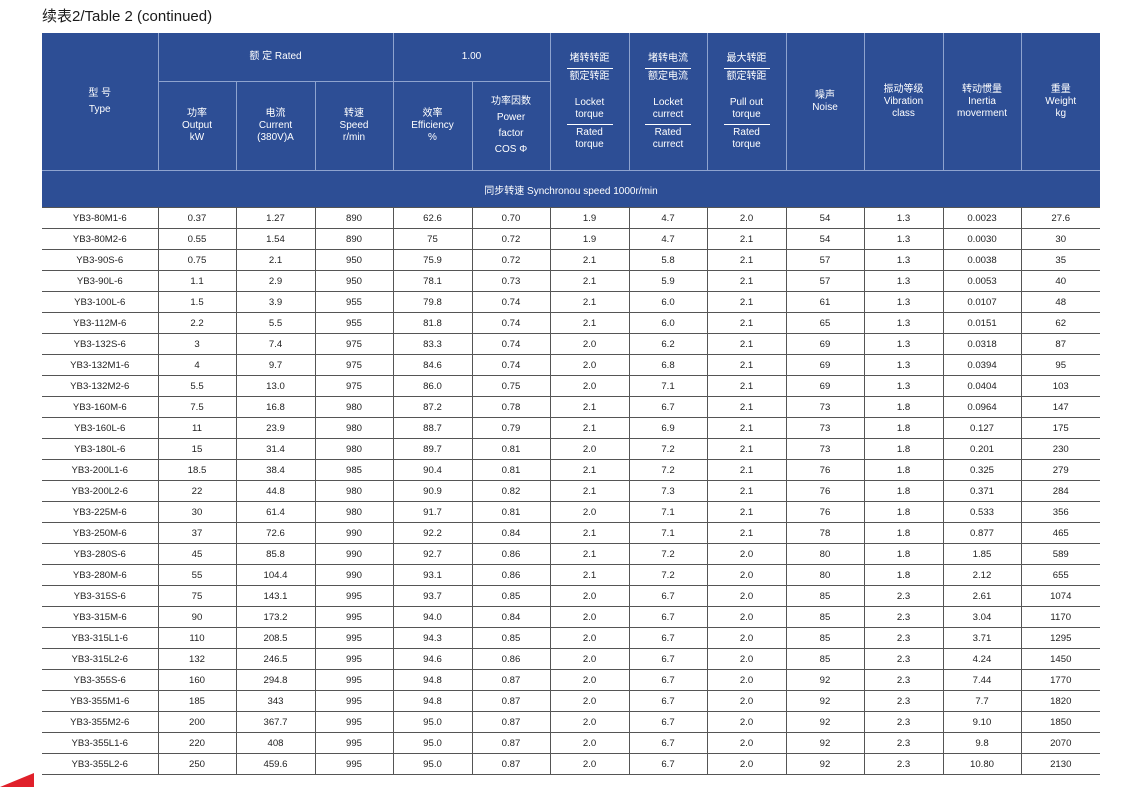 The width and height of the screenshot is (1136, 787). I want to click on table-cell: 78, so click(825, 533).